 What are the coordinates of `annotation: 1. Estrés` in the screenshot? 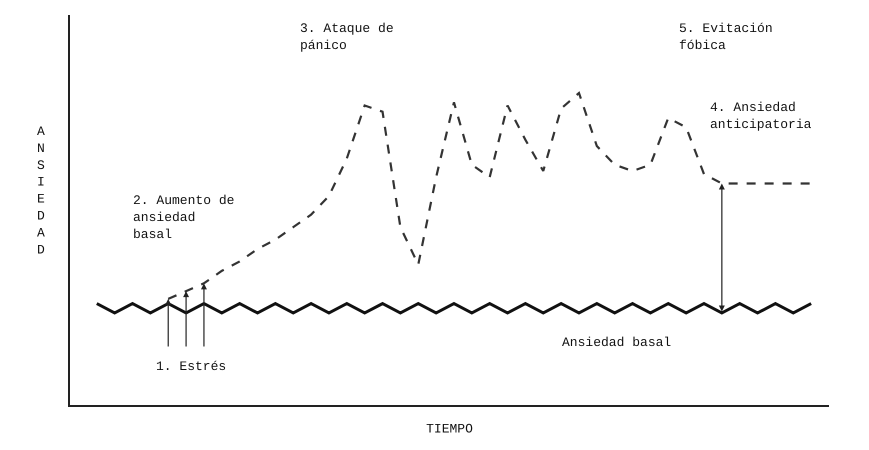 It's located at (191, 366).